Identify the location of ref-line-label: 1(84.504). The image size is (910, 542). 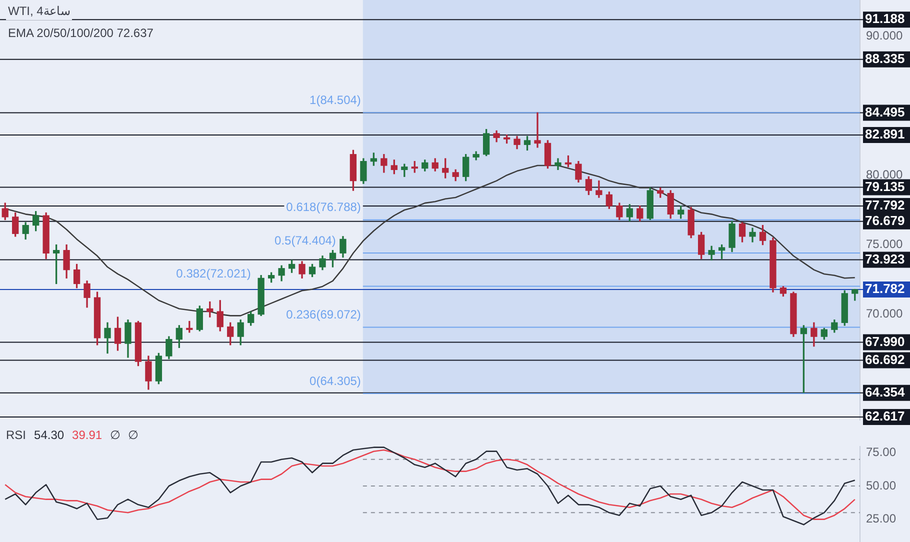
(335, 99).